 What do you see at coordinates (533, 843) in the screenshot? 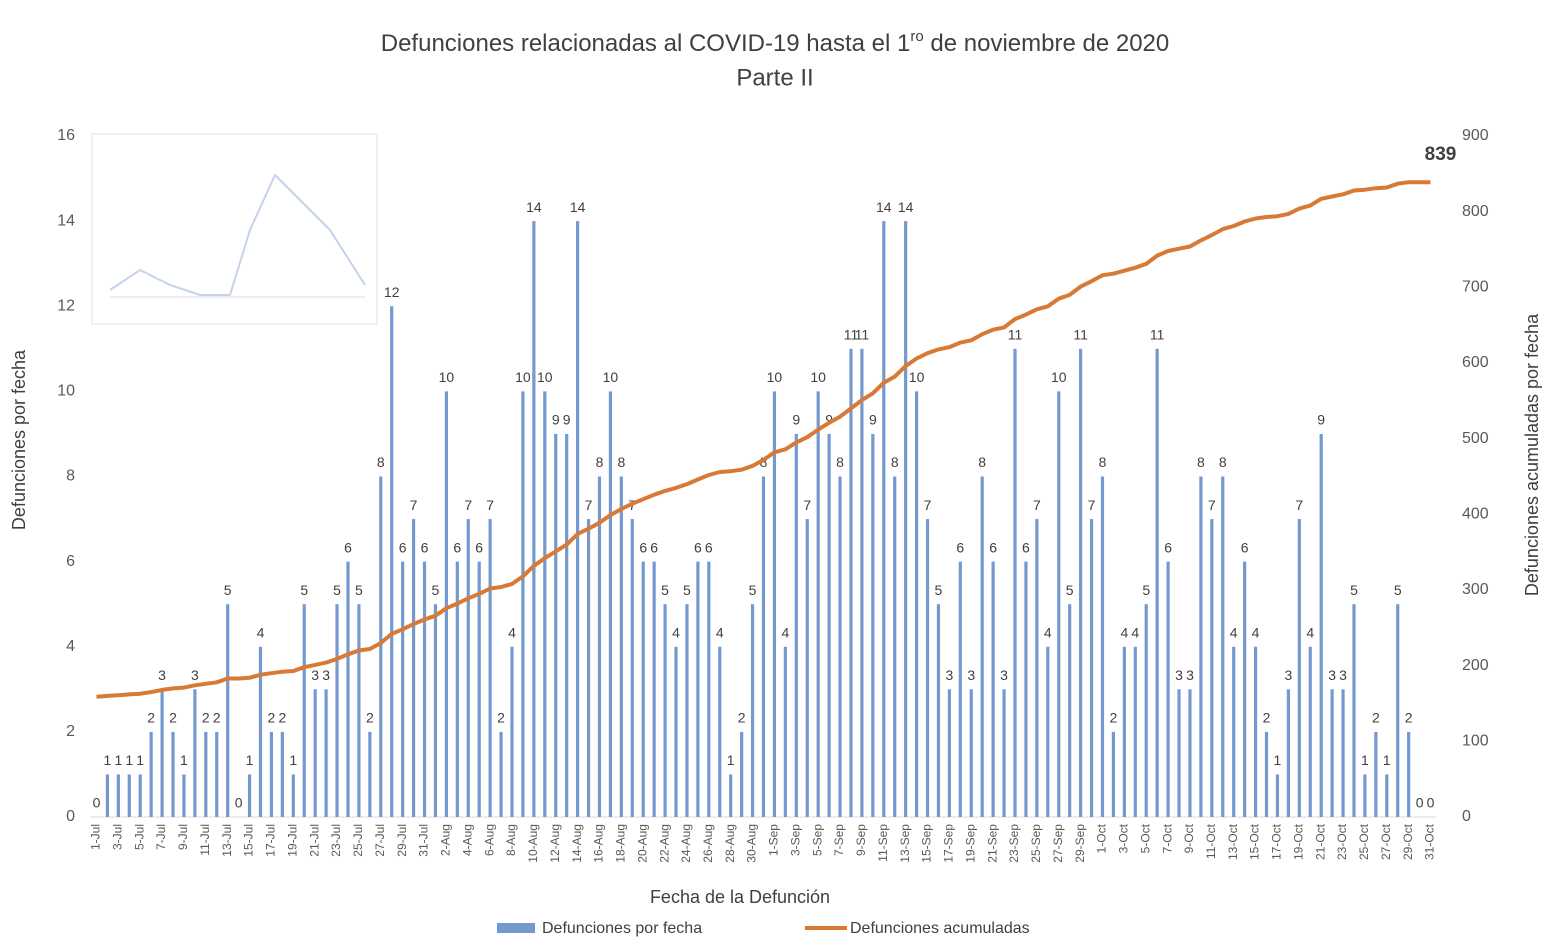
I see `x-tick-label: 10-Aug` at bounding box center [533, 843].